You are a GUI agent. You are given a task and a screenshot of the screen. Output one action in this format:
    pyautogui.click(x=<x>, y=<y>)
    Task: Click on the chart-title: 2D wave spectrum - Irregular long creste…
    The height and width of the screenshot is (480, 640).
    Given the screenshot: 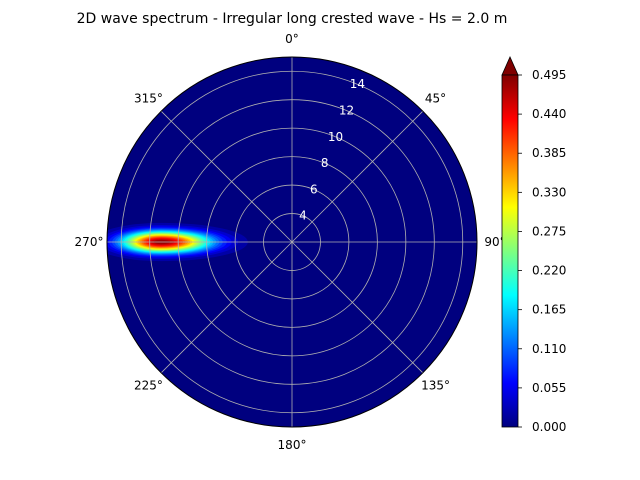 What is the action you would take?
    pyautogui.click(x=292, y=19)
    